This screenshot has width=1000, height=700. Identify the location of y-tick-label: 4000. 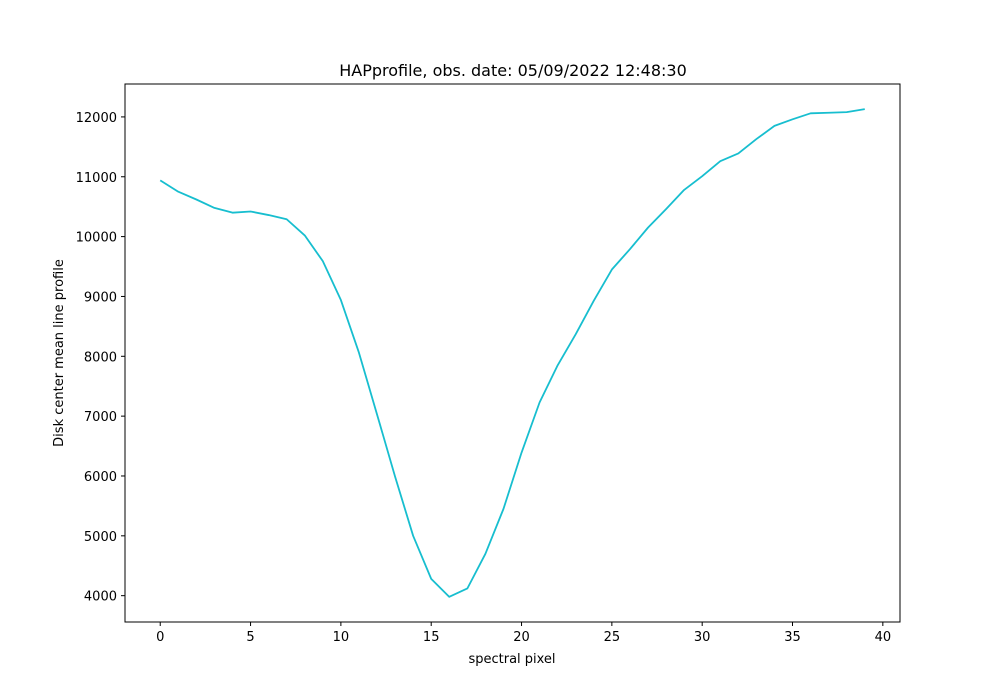
(100, 597).